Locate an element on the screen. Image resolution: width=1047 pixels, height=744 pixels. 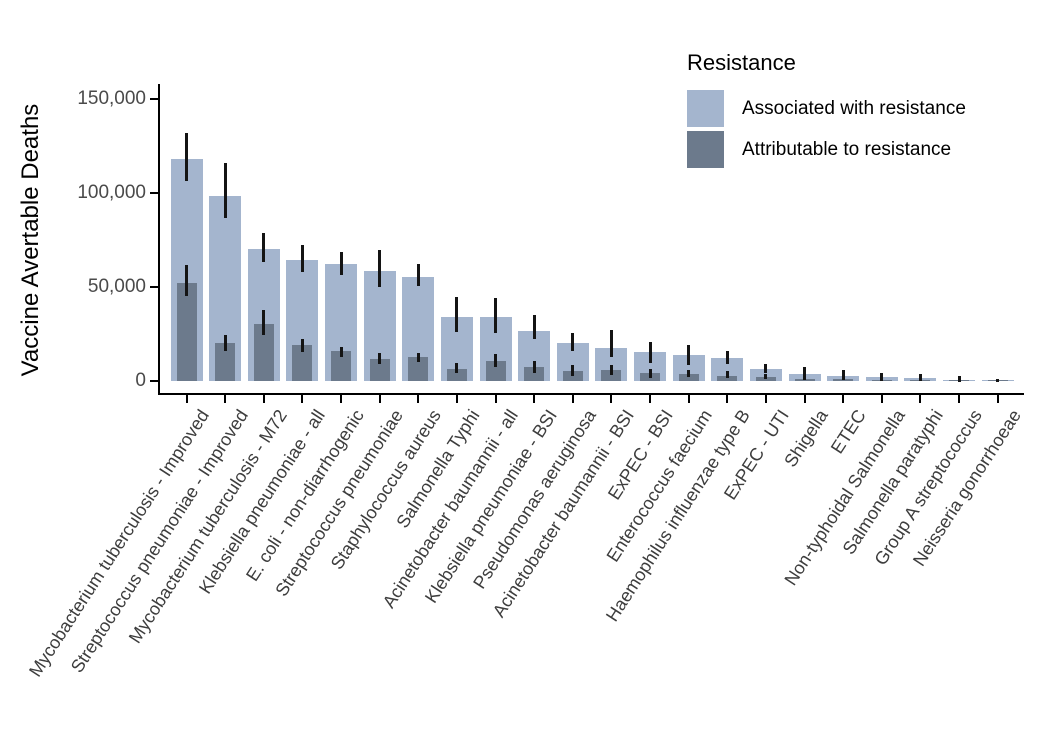
y-tick-label: 100,000 is located at coordinates (111, 192).